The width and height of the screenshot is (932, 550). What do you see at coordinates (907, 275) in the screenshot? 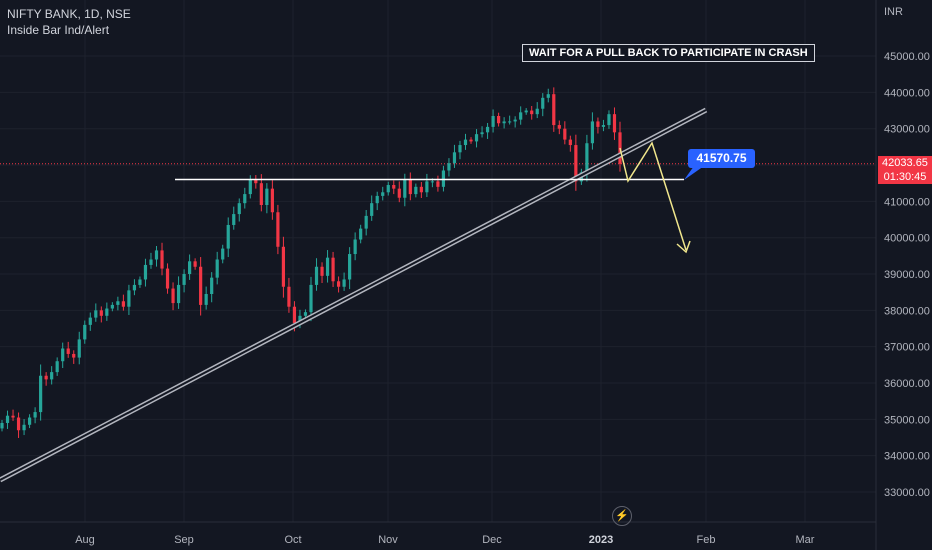
I see `y-tick-label: 39000.00` at bounding box center [907, 275].